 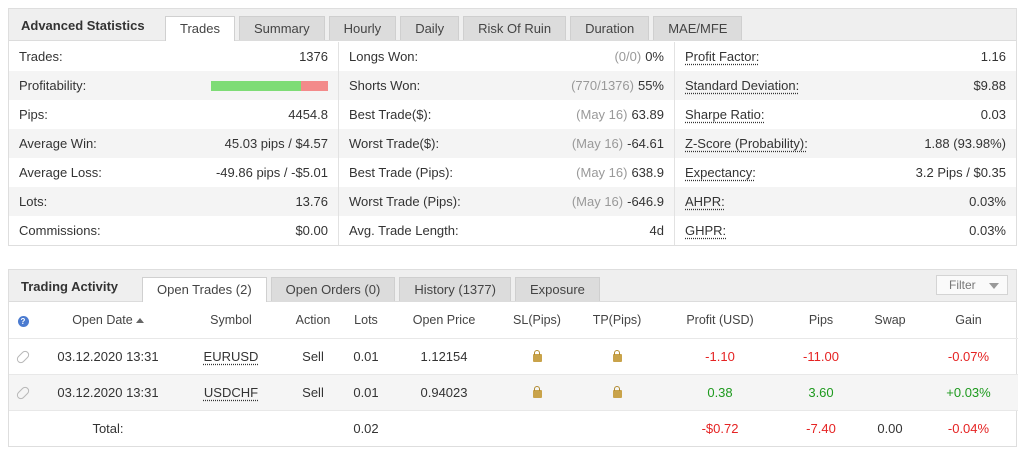 I want to click on stat-value: 4454.8, so click(x=308, y=114).